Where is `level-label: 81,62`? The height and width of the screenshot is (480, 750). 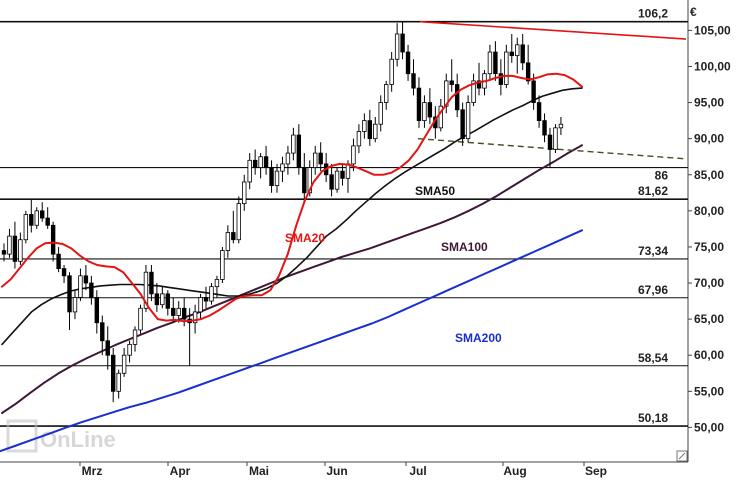 level-label: 81,62 is located at coordinates (653, 191).